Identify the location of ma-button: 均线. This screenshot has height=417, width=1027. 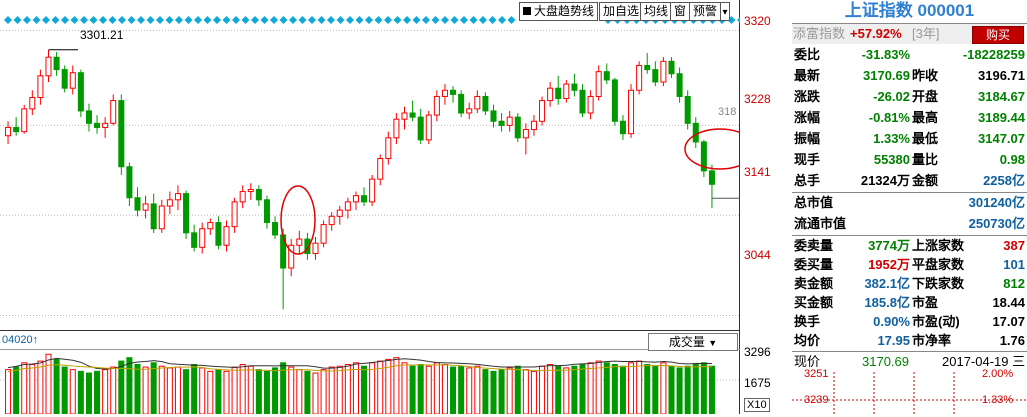
(656, 11).